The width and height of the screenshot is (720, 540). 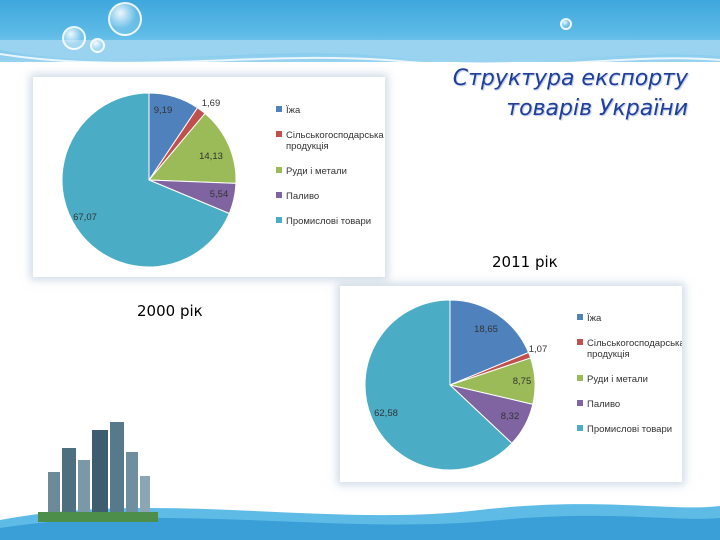 What do you see at coordinates (163, 110) in the screenshot?
I see `data-label: 9,19` at bounding box center [163, 110].